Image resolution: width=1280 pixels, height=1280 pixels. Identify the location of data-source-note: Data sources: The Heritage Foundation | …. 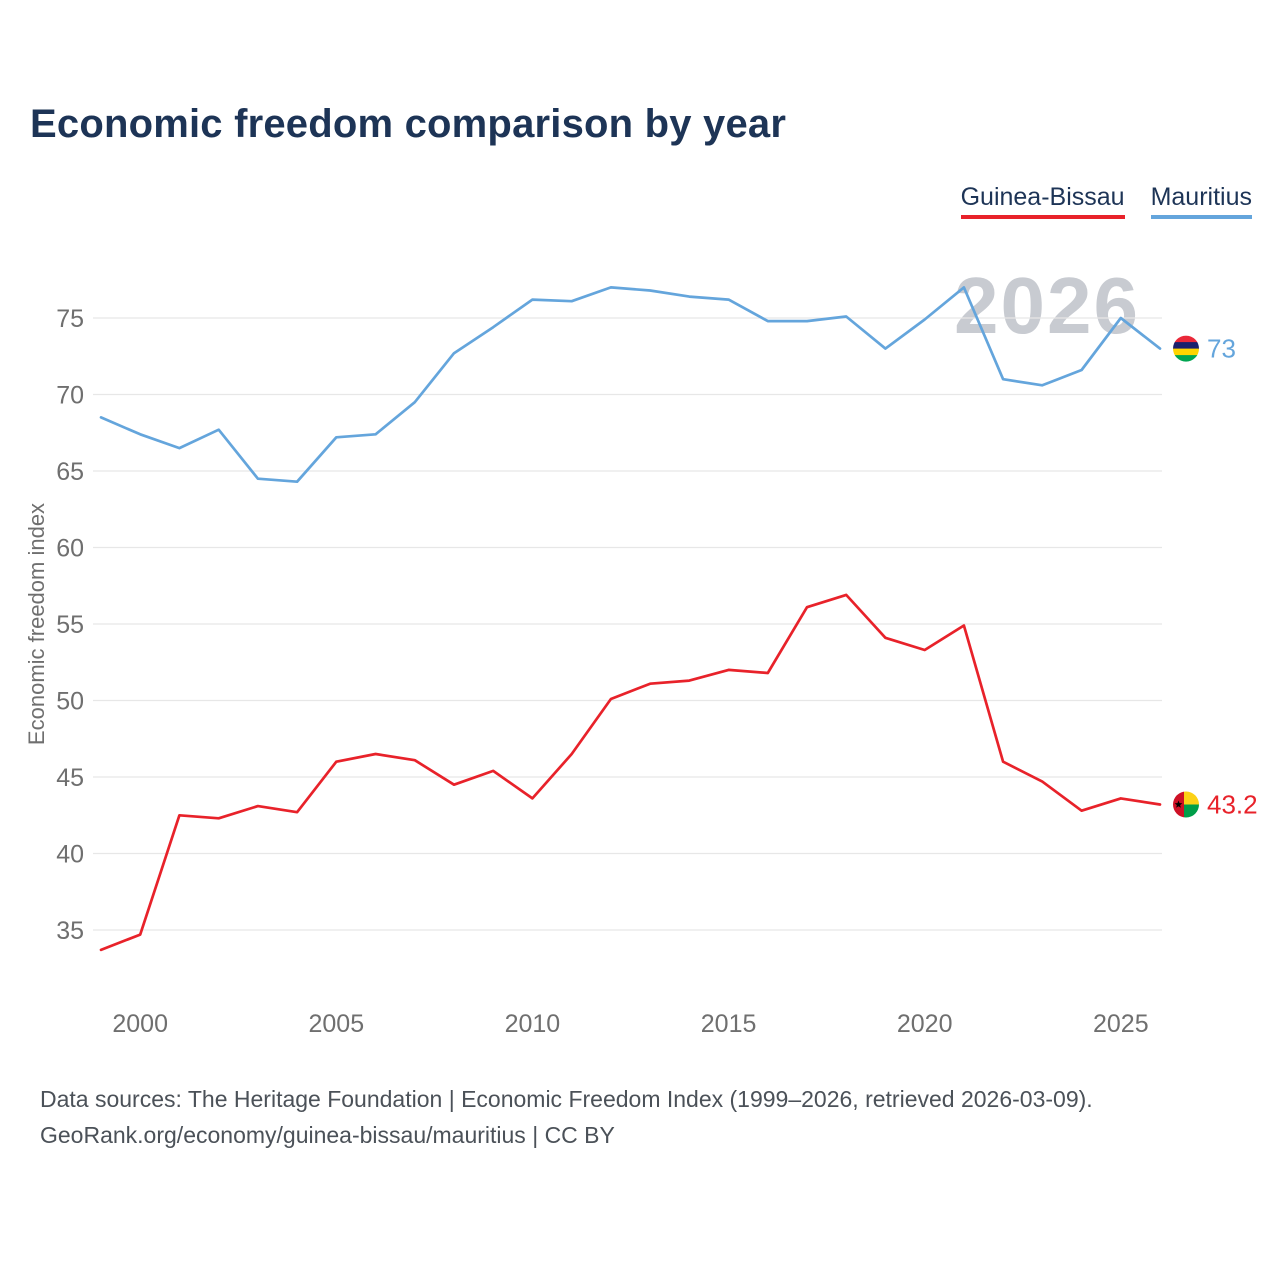
(640, 1117).